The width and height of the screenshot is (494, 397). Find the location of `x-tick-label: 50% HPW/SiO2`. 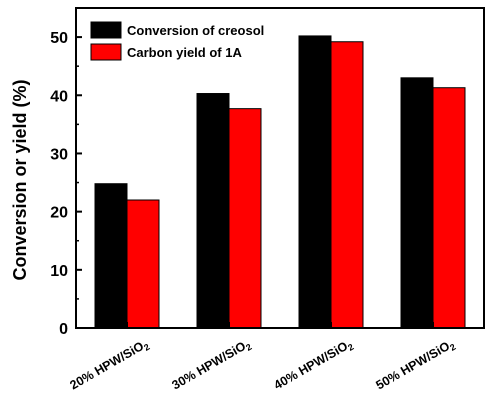

x-tick-label: 50% HPW/SiO2 is located at coordinates (416, 365).